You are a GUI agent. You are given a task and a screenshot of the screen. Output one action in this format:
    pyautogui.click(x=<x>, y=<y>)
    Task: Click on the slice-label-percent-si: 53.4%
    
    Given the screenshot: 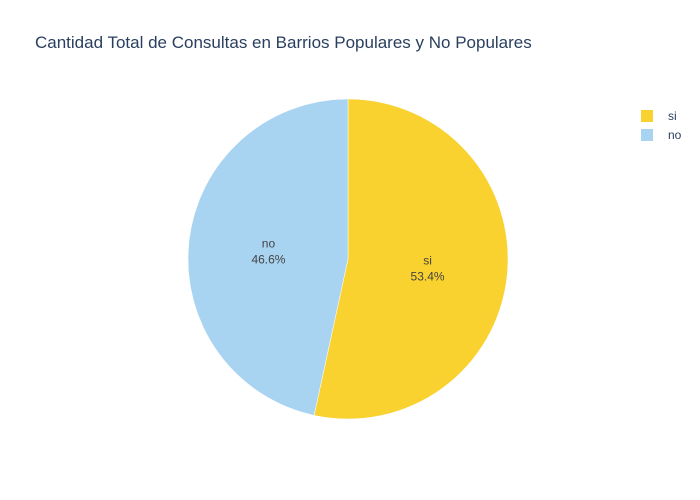 What is the action you would take?
    pyautogui.click(x=428, y=277)
    